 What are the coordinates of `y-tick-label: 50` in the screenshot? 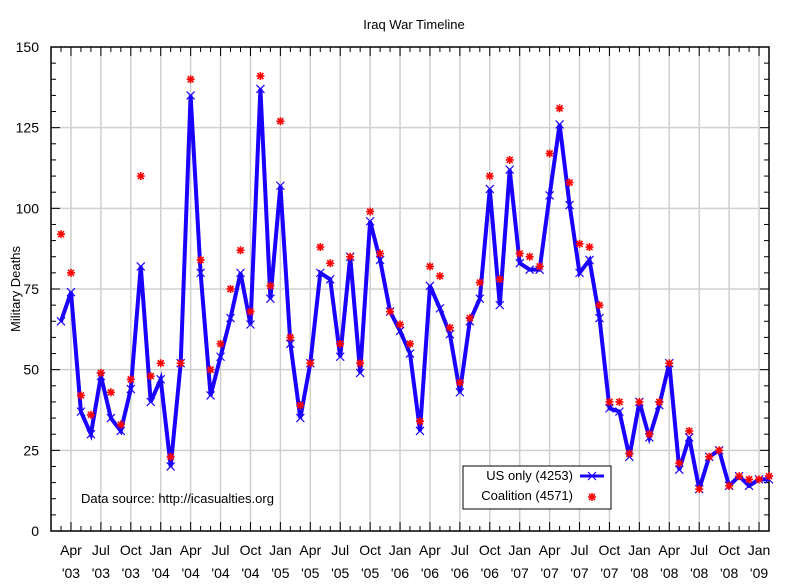 It's located at (31, 370).